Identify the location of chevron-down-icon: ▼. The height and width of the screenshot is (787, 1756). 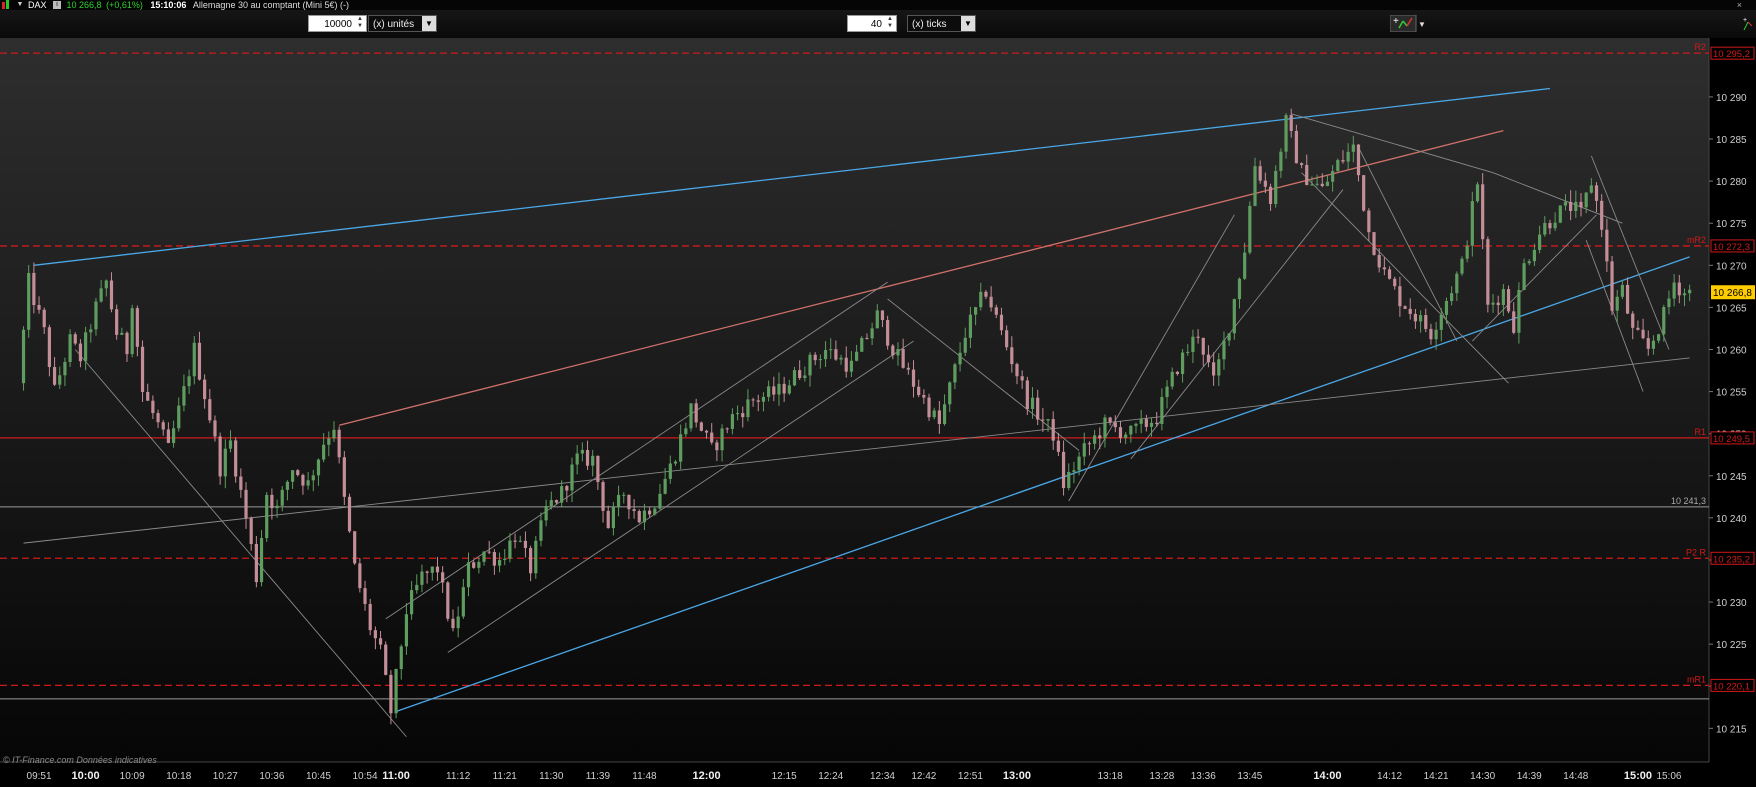
(429, 23).